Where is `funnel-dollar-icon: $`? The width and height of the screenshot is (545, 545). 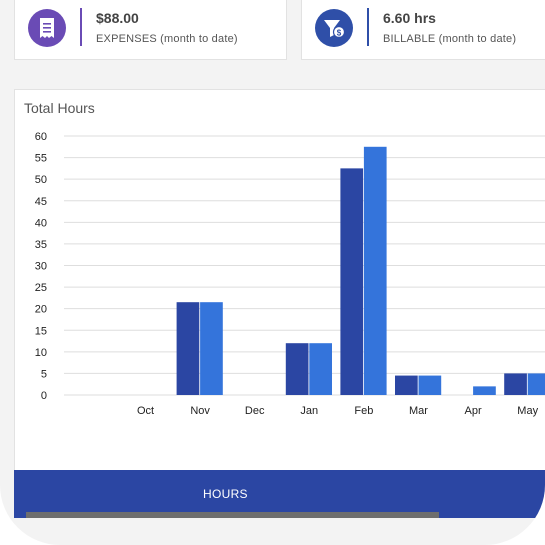 funnel-dollar-icon: $ is located at coordinates (334, 28).